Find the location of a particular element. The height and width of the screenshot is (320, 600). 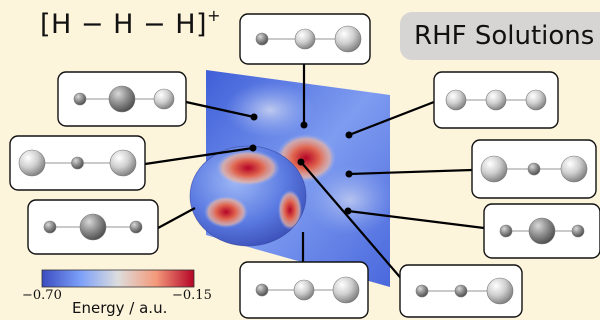

inset-lower-right is located at coordinates (541, 231).